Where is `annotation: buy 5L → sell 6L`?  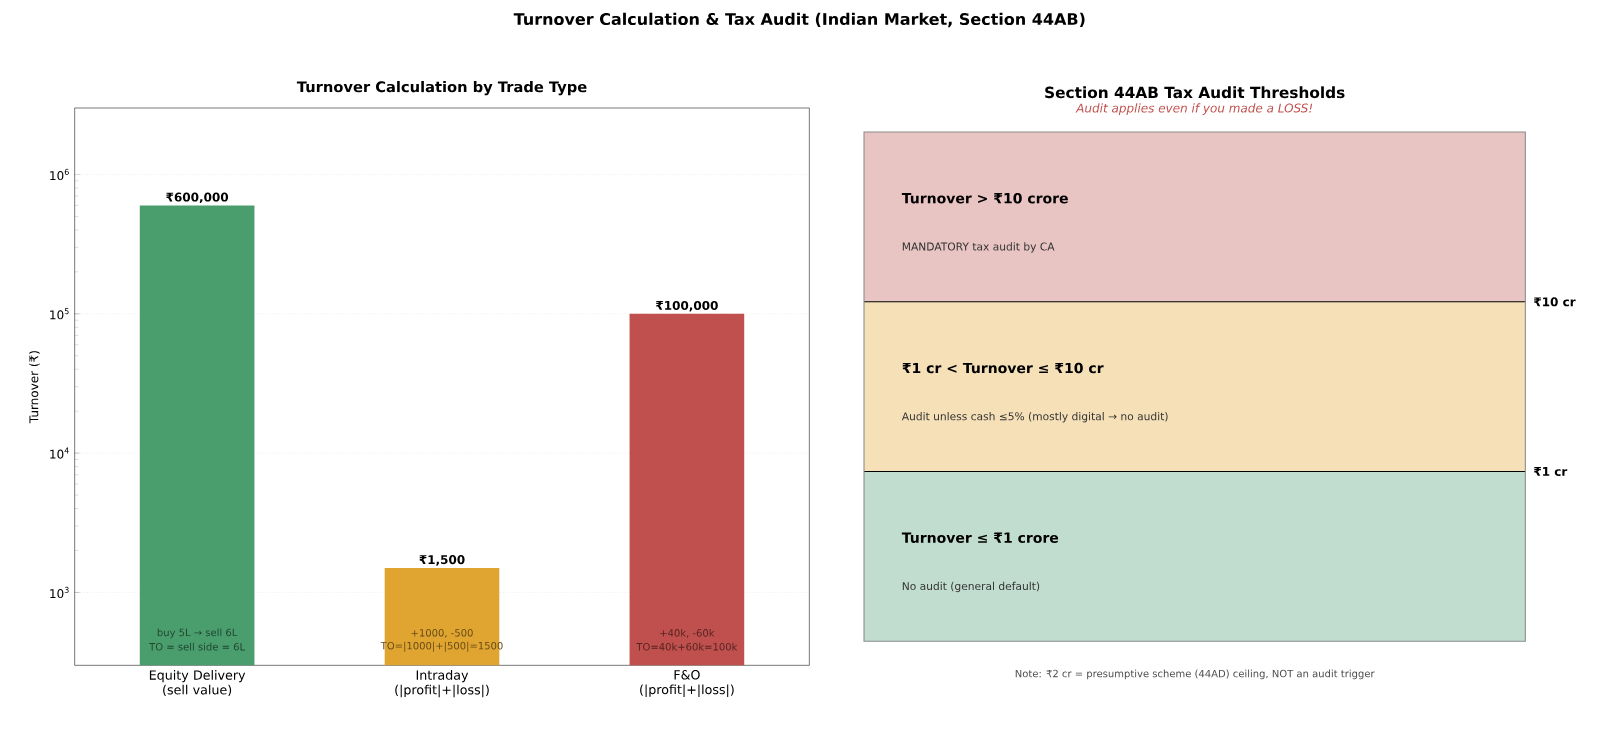
annotation: buy 5L → sell 6L is located at coordinates (197, 633).